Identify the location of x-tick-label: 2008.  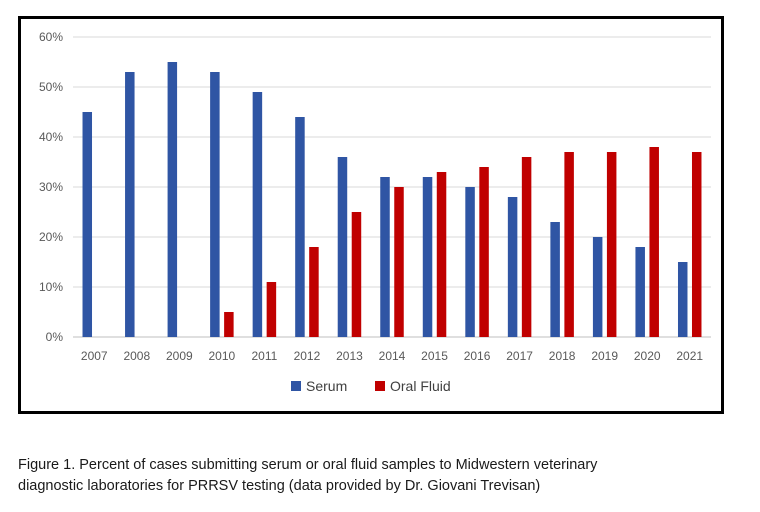
(136, 356).